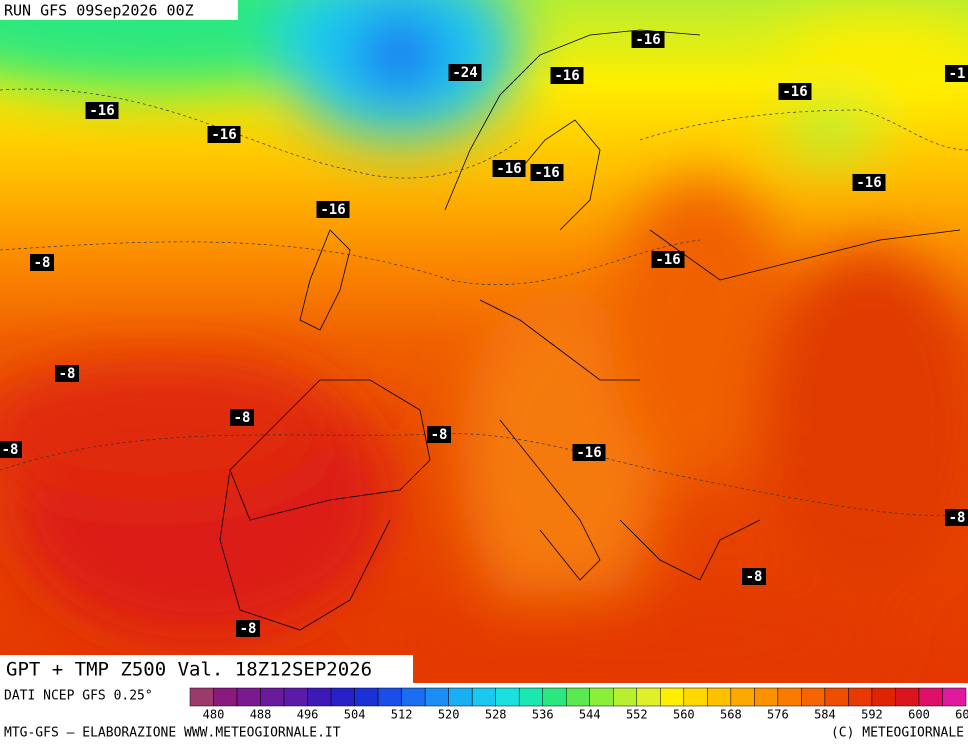 This screenshot has width=968, height=745. I want to click on colorbar-label: 552, so click(637, 715).